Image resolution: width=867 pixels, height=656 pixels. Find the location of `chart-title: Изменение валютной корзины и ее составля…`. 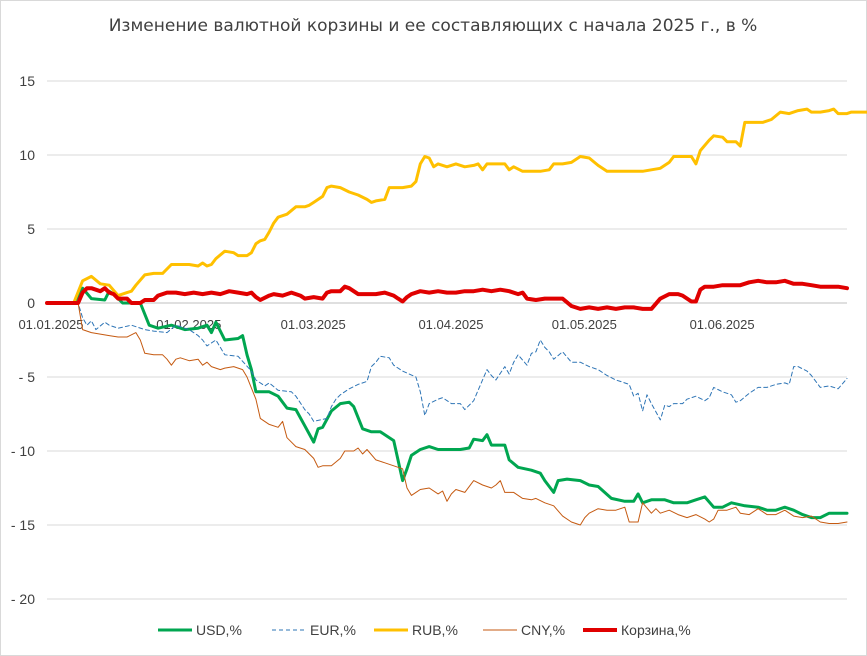

chart-title: Изменение валютной корзины и ее составля… is located at coordinates (433, 26).